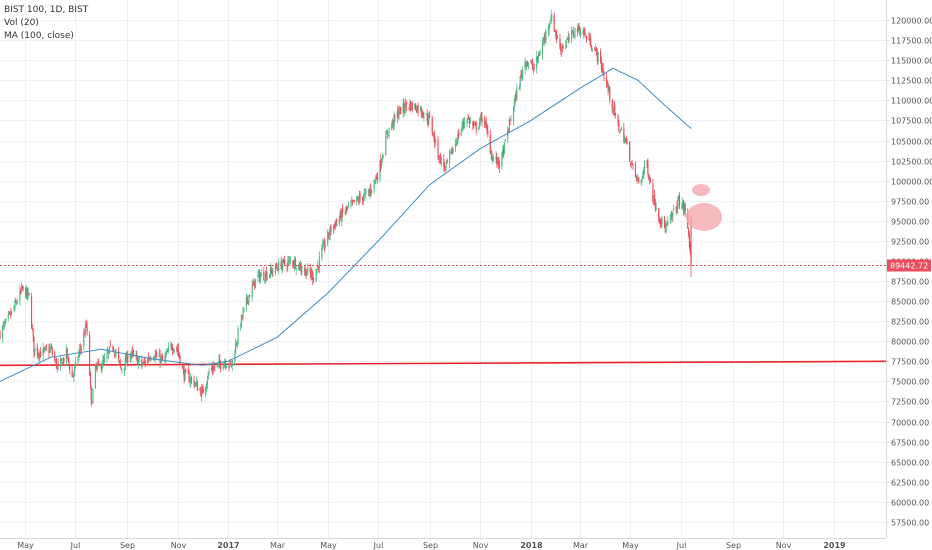  Describe the element at coordinates (21, 23) in the screenshot. I see `legend-volume-indicator: Vol (20)` at that location.